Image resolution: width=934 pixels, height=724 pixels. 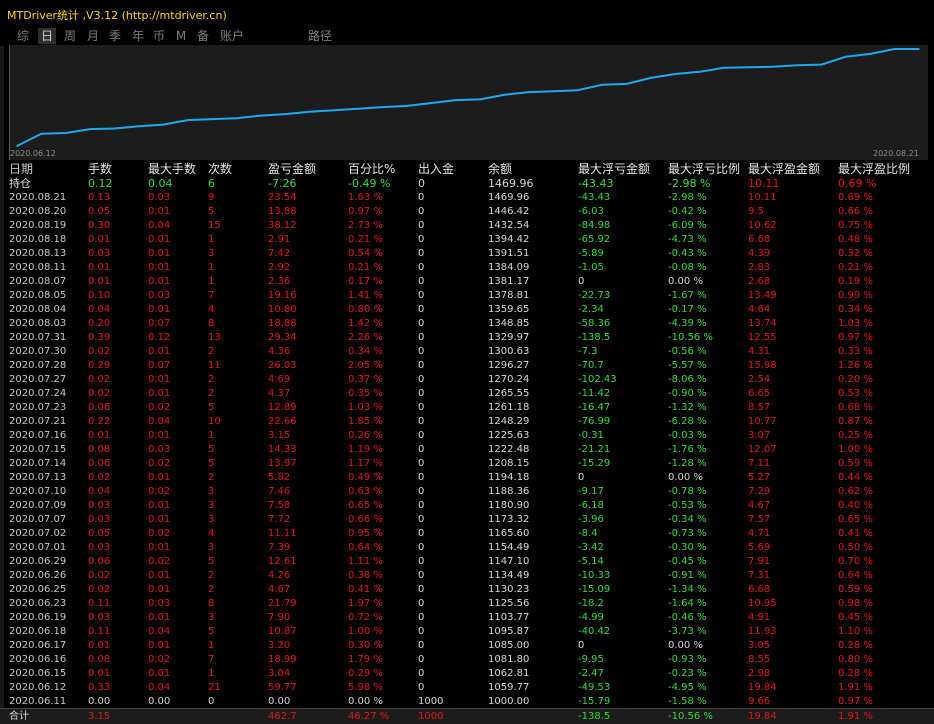 I want to click on tab-account: 账户, so click(x=231, y=36).